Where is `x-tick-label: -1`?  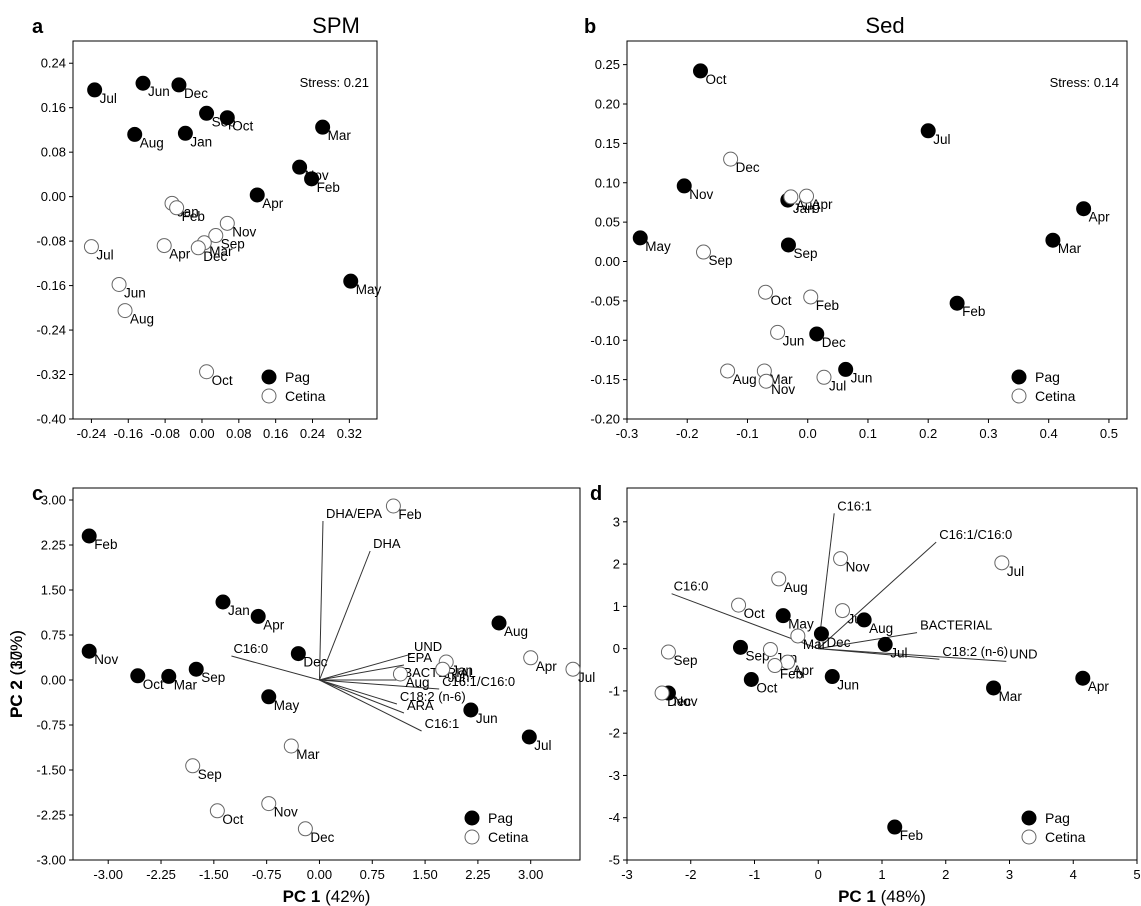 x-tick-label: -1 is located at coordinates (755, 874).